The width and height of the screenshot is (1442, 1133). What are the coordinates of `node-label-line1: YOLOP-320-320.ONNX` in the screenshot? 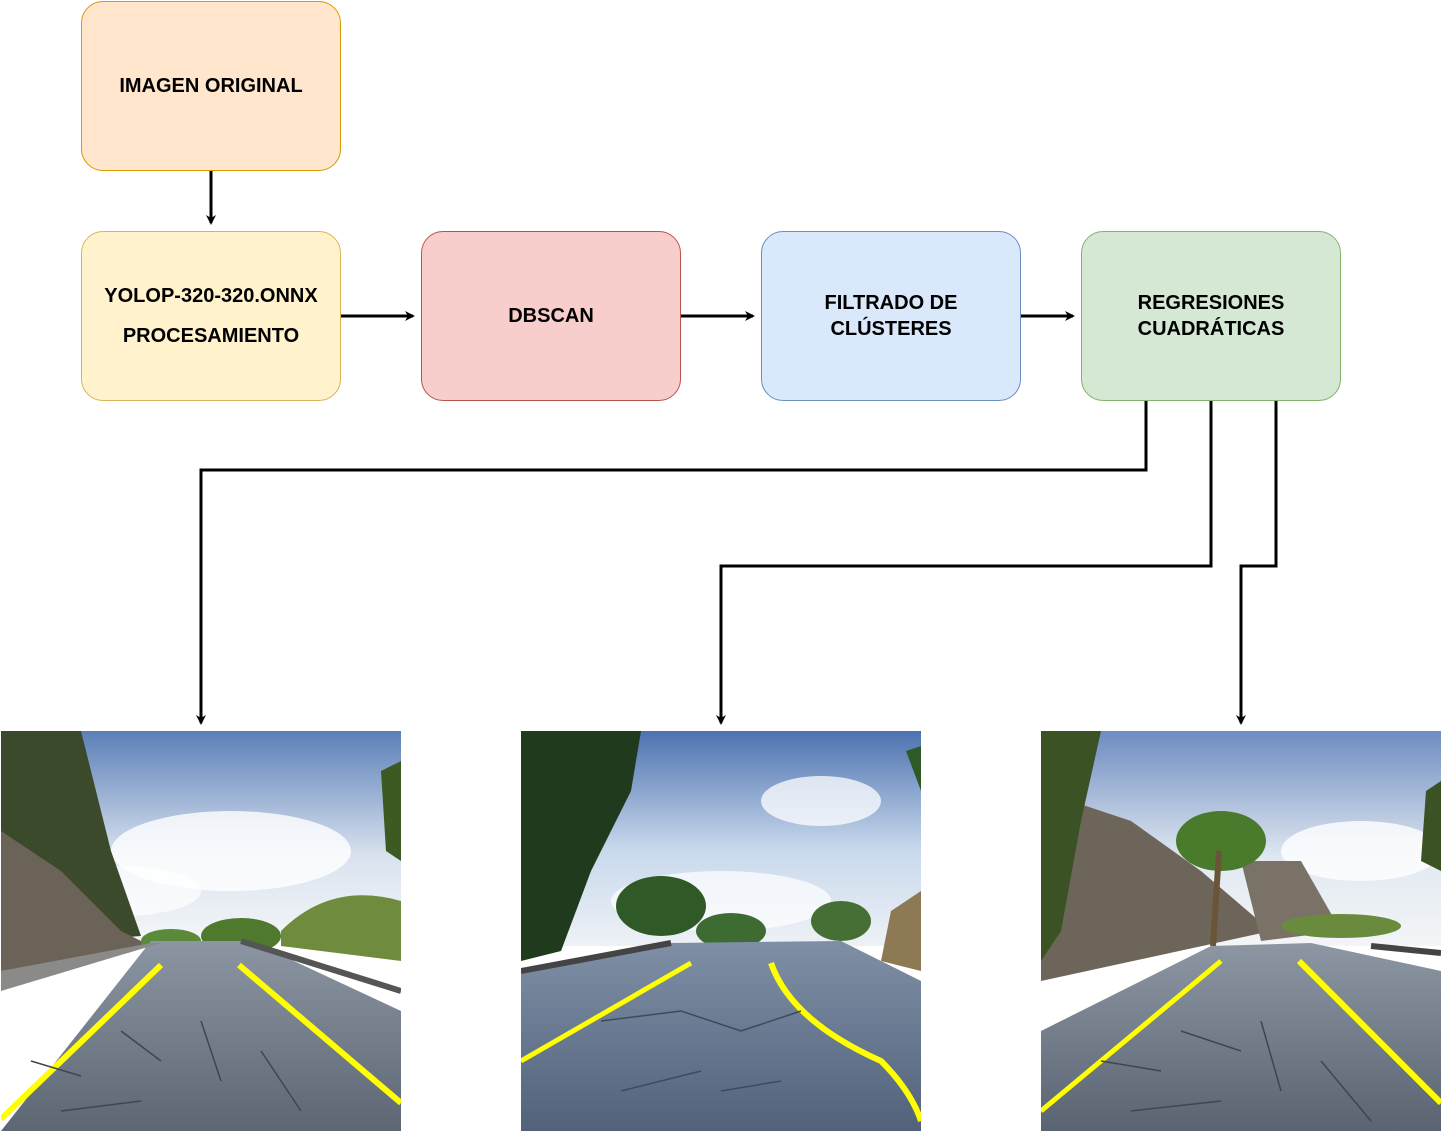 It's located at (211, 296).